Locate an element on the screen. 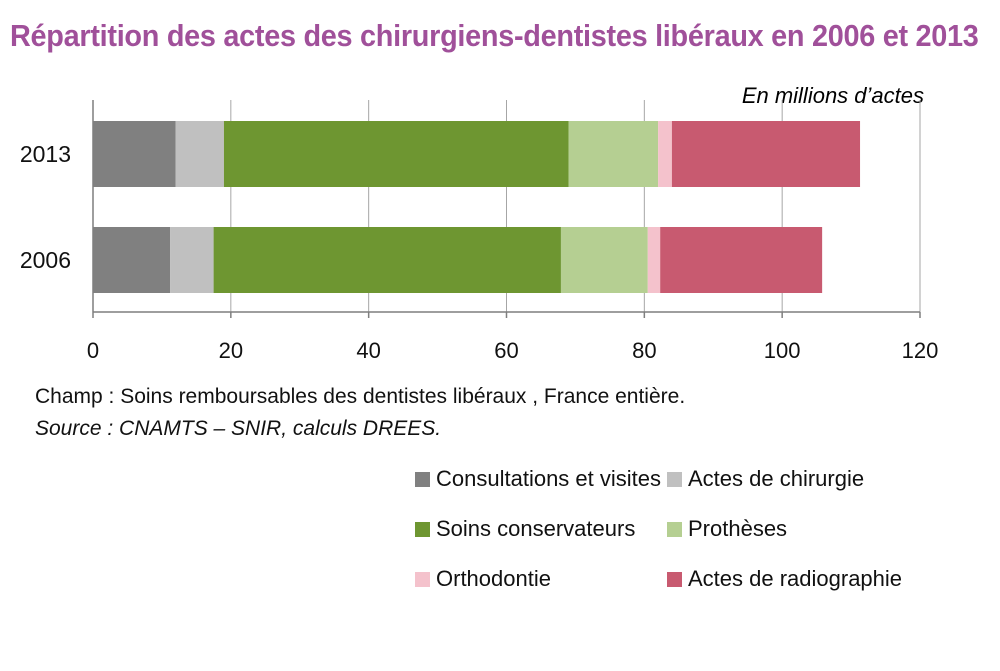 This screenshot has height=671, width=1000. y-tick-label: 2006 is located at coordinates (45, 260).